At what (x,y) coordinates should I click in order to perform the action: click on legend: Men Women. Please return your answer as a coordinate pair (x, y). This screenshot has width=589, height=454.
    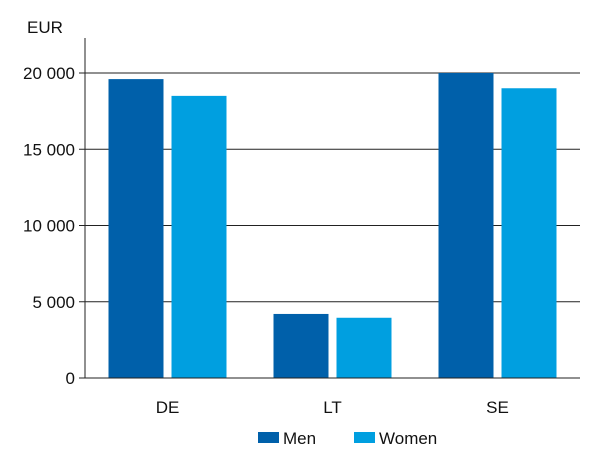
    Looking at the image, I should click on (347, 438).